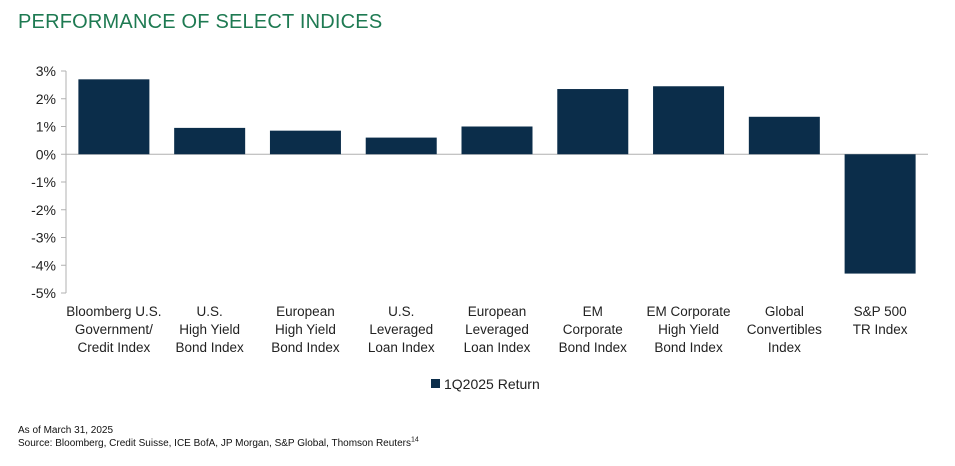 The image size is (955, 466). What do you see at coordinates (113, 329) in the screenshot?
I see `x-tick-label: Bloomberg U.S. Government/Credit Index` at bounding box center [113, 329].